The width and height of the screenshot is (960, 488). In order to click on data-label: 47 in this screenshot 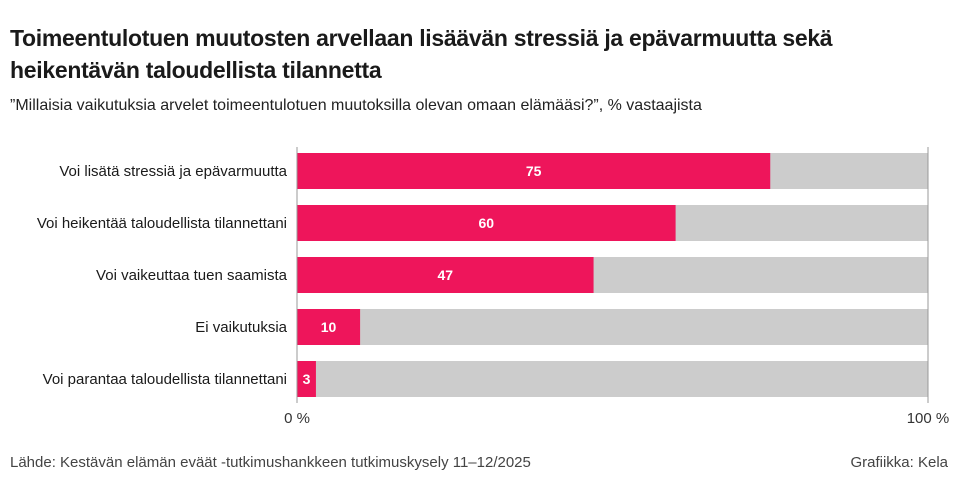, I will do `click(445, 275)`.